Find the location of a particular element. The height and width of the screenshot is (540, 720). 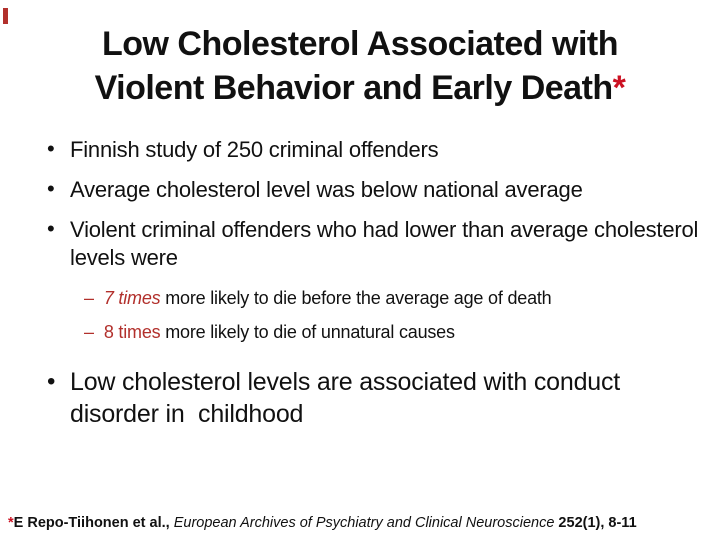

corner-accent-mark is located at coordinates (5, 16).